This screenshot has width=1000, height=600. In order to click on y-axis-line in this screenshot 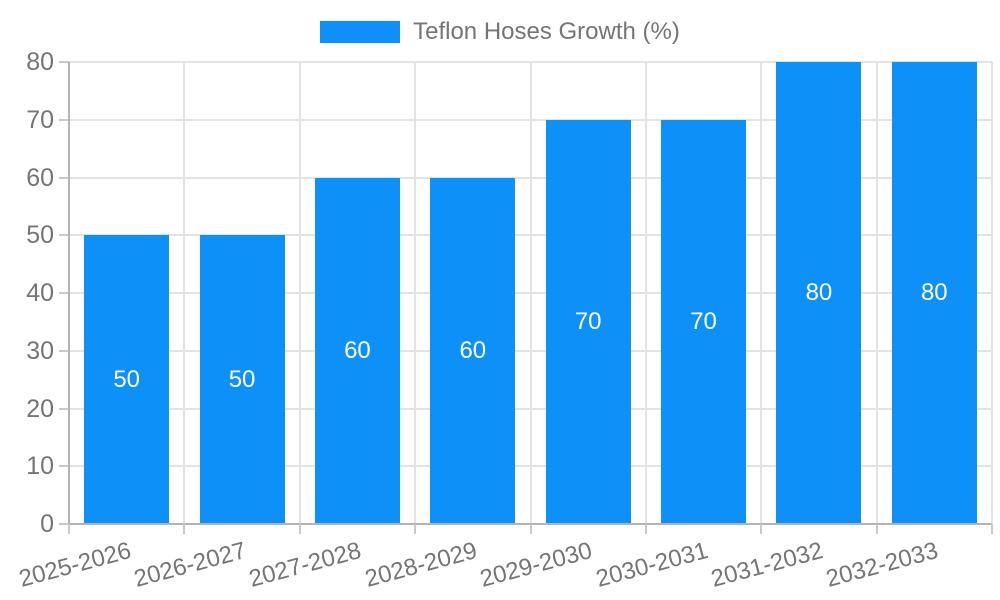, I will do `click(69, 298)`.